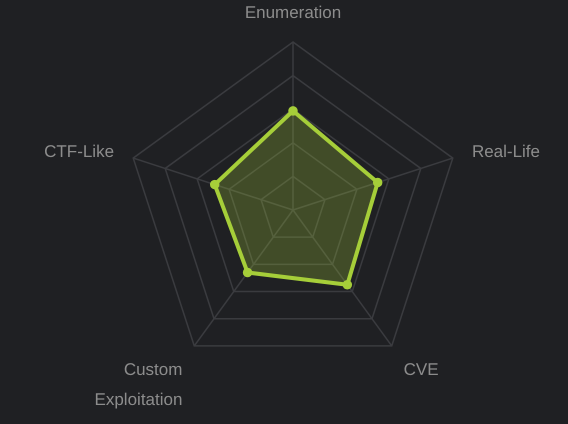 This screenshot has width=568, height=424. I want to click on spoke-label: Enumeration, so click(293, 12).